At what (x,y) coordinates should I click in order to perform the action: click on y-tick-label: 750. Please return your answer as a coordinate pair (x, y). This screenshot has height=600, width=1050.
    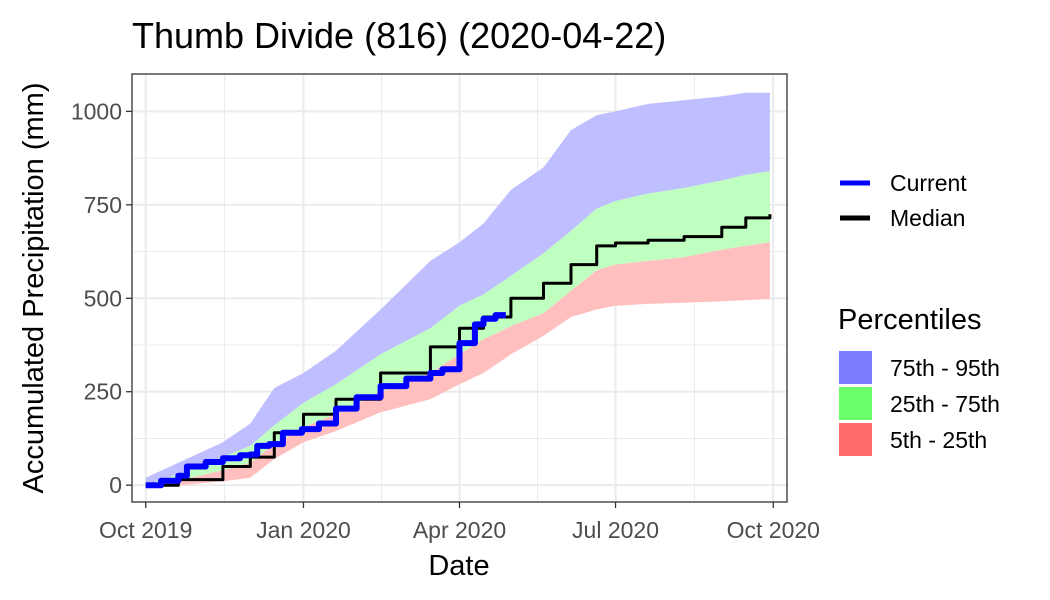
    Looking at the image, I should click on (103, 205).